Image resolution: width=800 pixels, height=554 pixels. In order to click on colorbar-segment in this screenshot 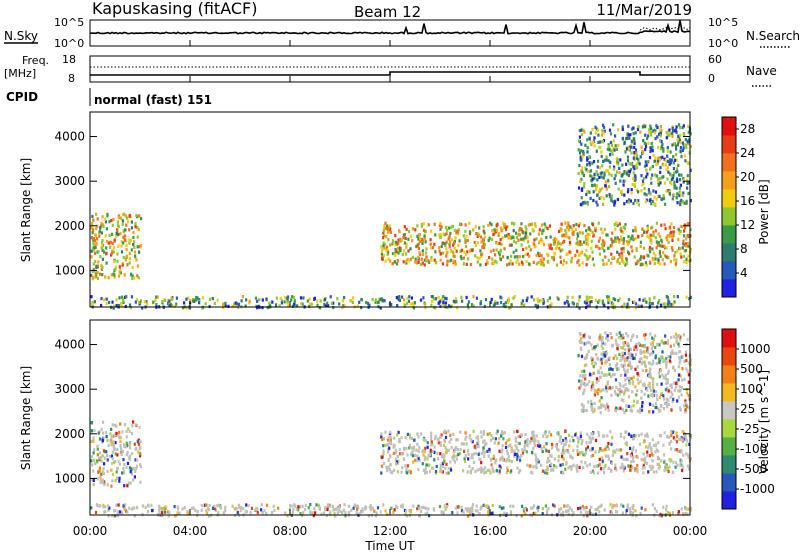, I will do `click(729, 446)`.